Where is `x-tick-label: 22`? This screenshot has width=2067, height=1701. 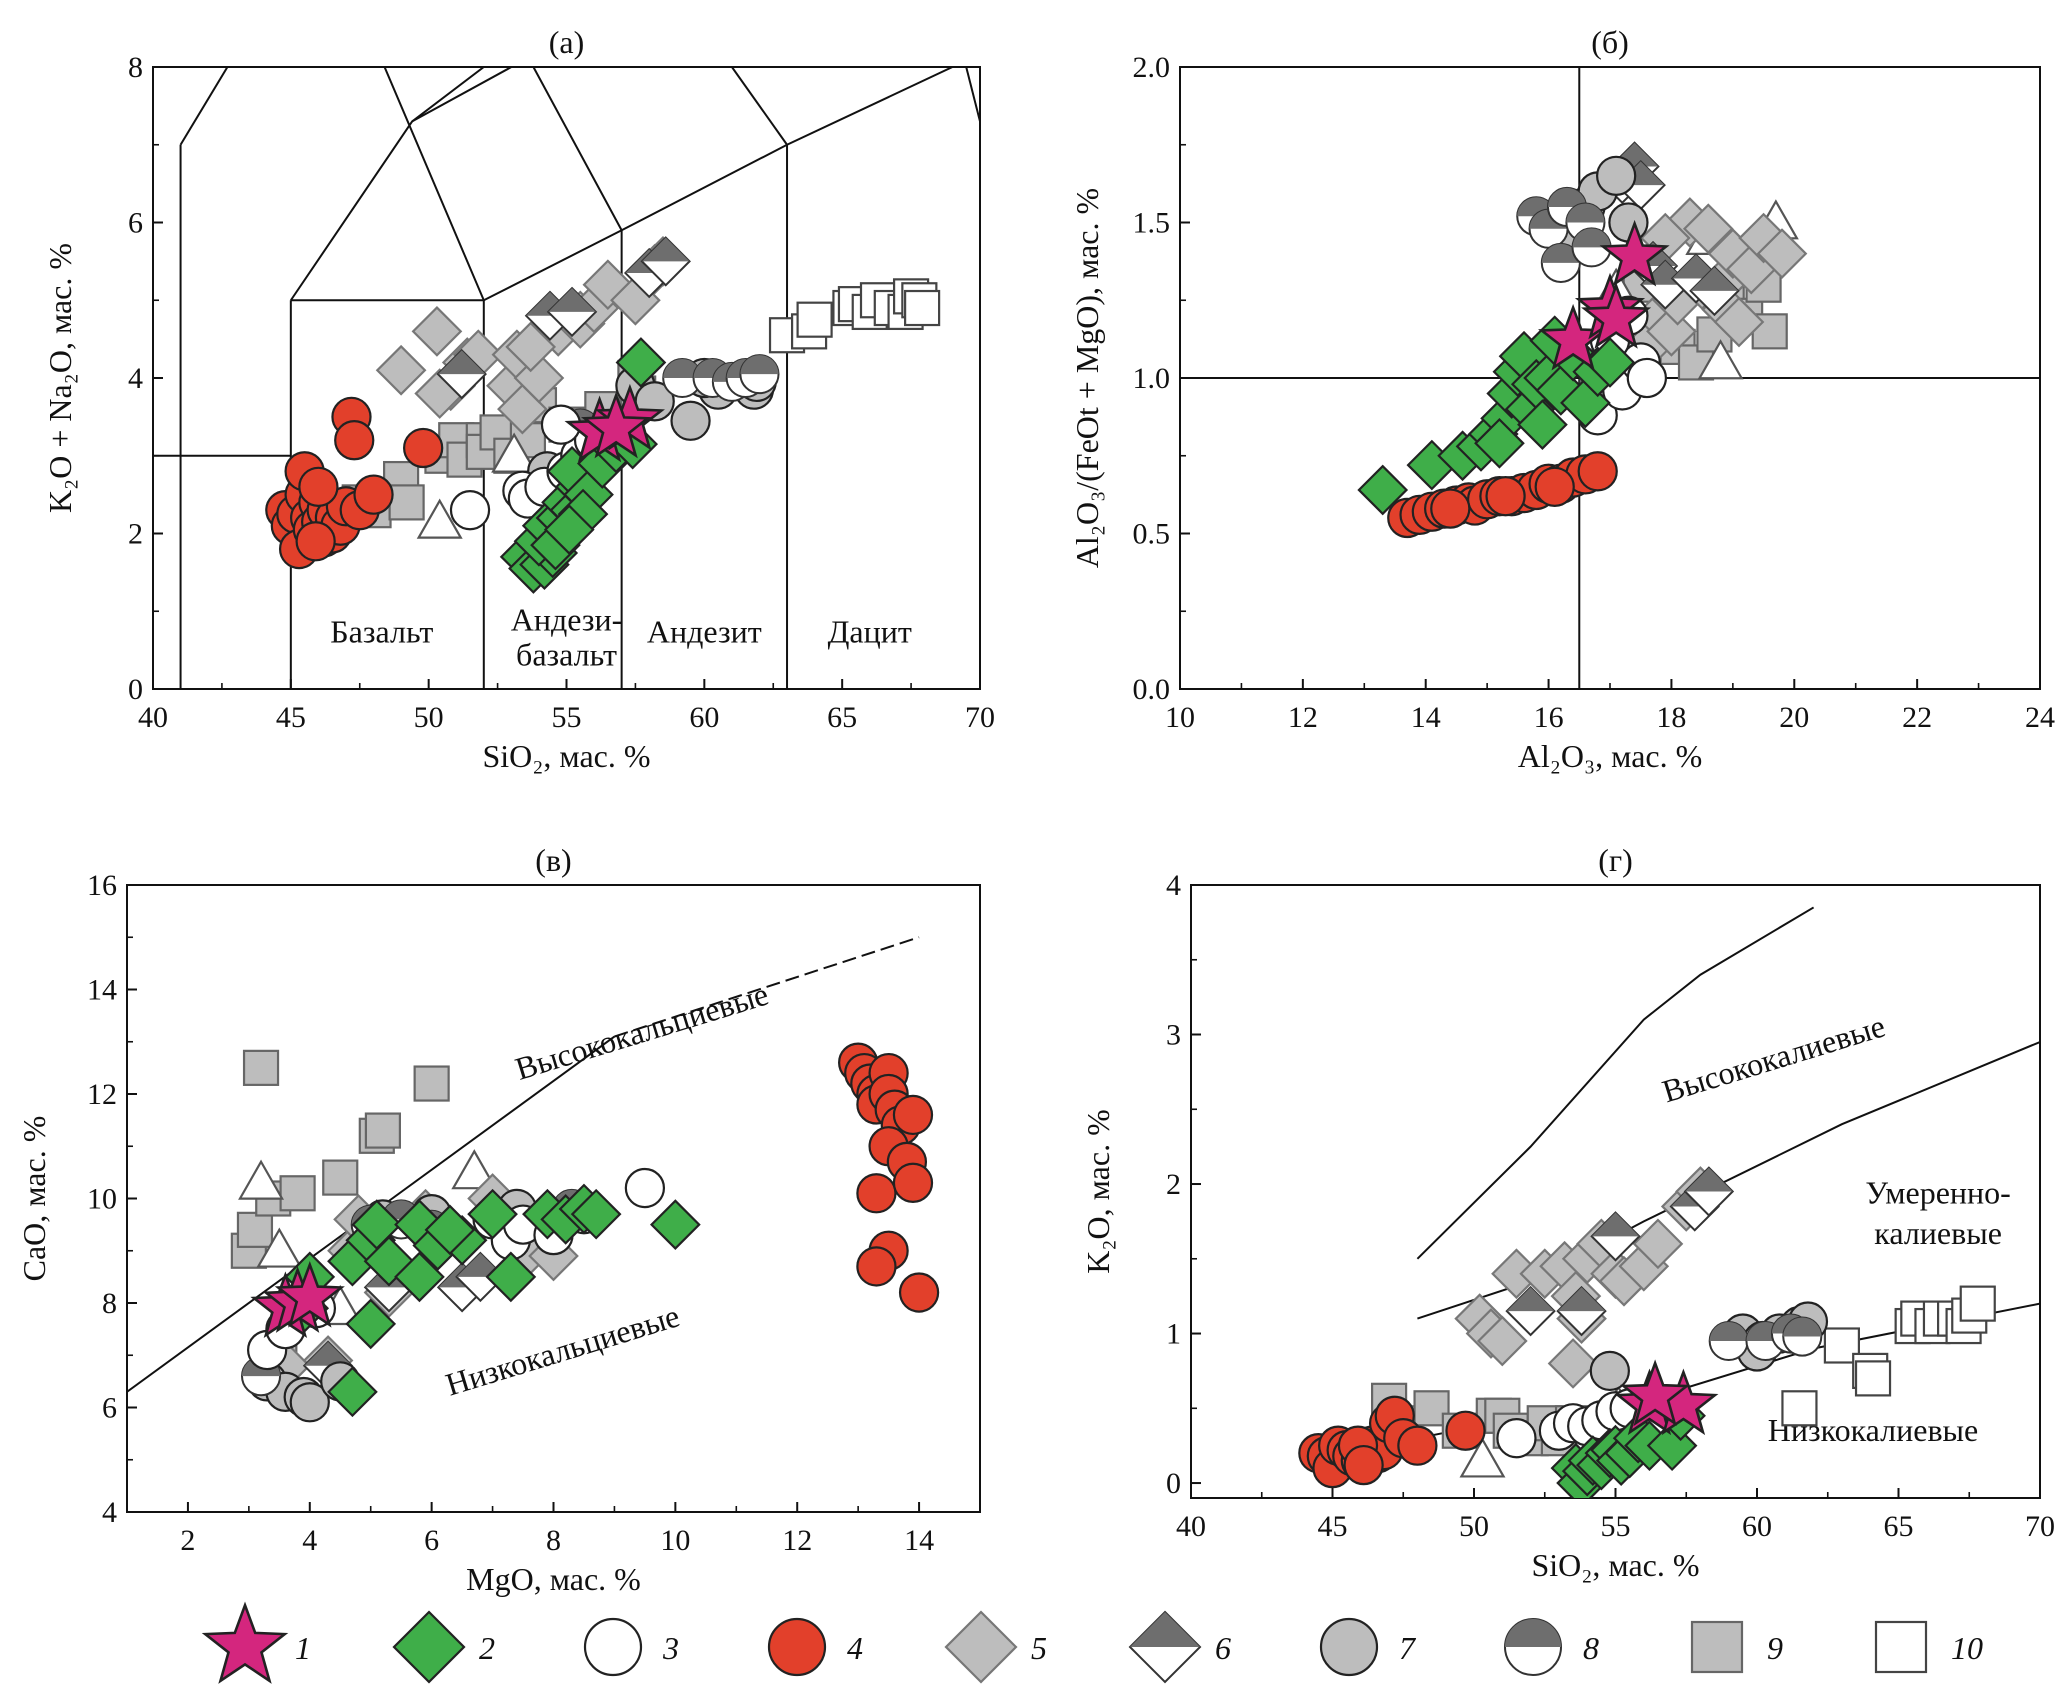 x-tick-label: 22 is located at coordinates (1917, 717).